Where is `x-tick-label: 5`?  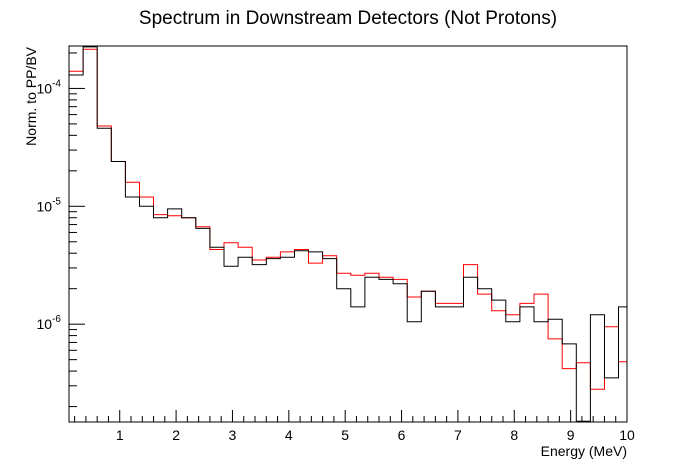
x-tick-label: 5 is located at coordinates (345, 435).